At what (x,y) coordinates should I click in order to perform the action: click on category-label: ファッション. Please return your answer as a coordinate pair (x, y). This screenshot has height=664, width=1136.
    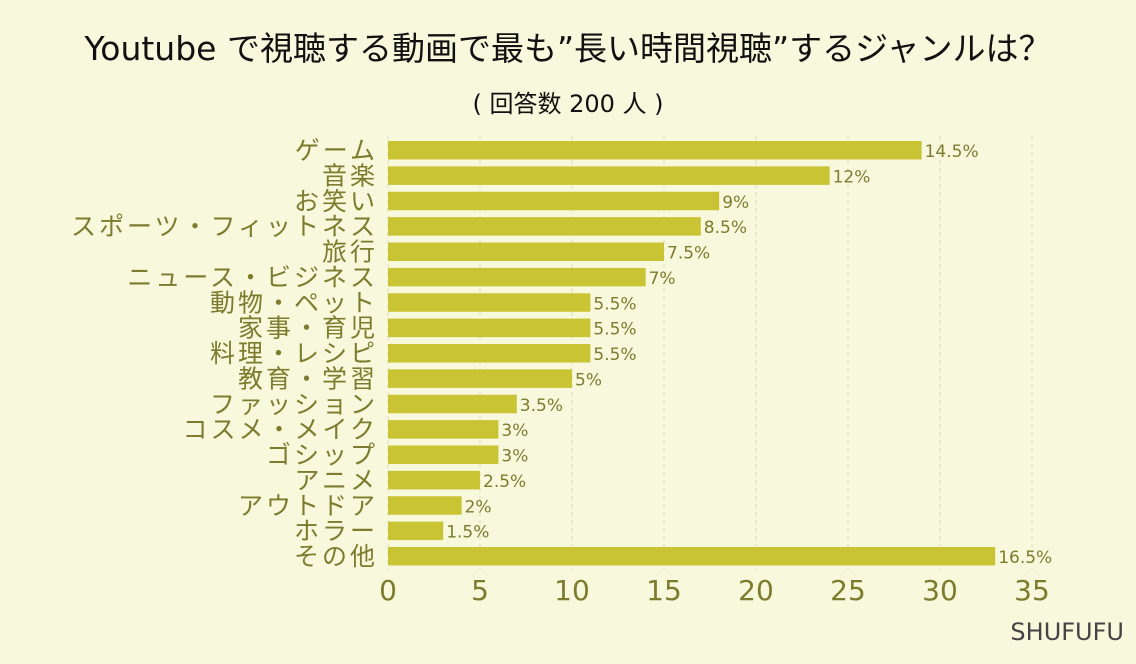
    Looking at the image, I should click on (294, 404).